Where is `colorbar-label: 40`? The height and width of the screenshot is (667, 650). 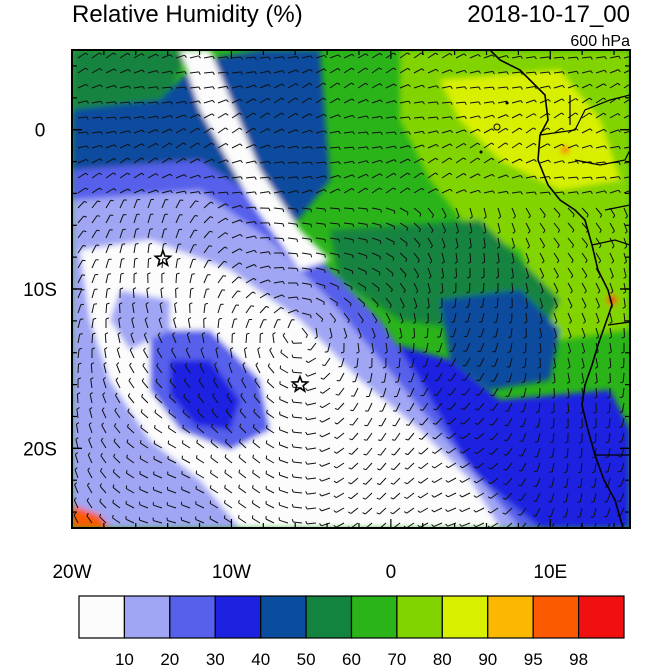
colorbar-label: 40 is located at coordinates (260, 658).